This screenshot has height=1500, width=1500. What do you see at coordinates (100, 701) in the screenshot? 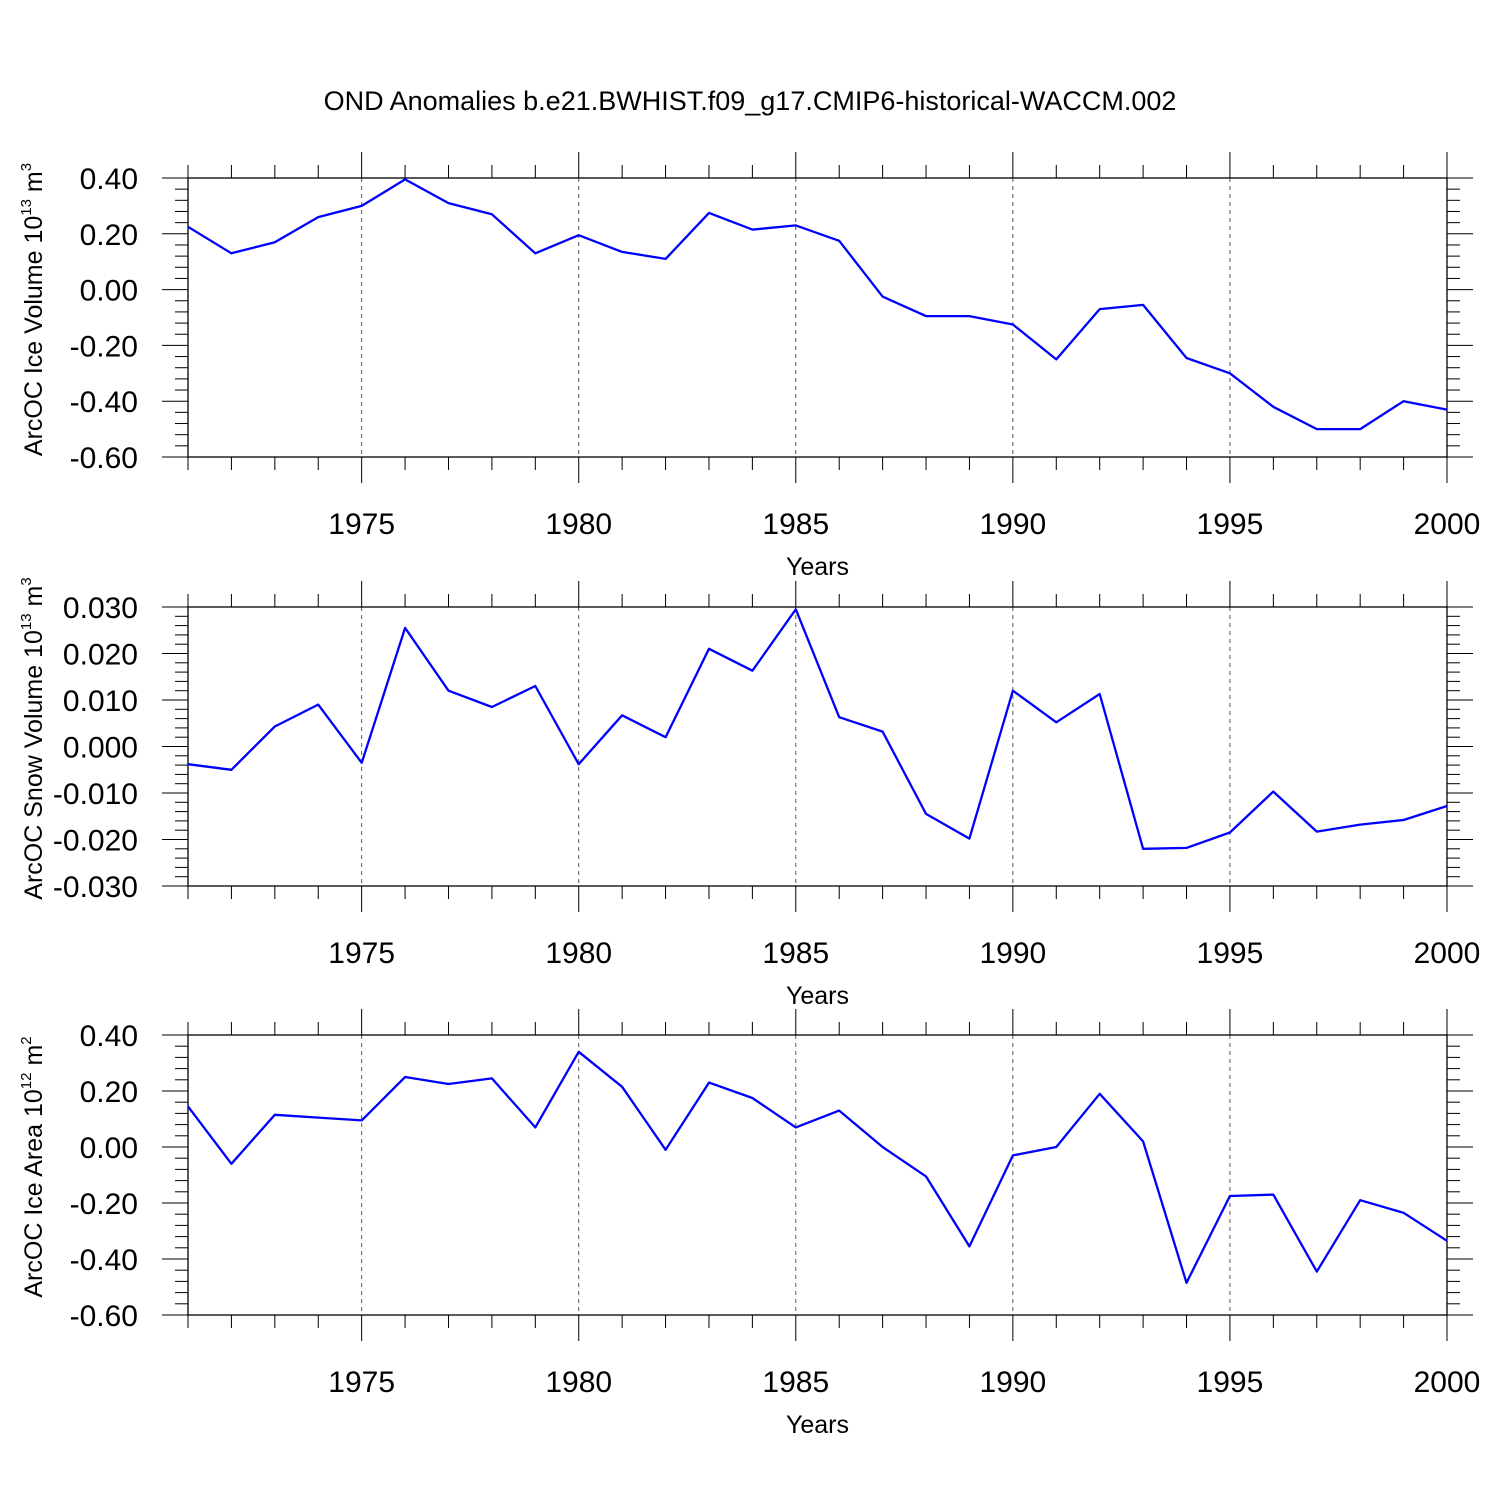
I see `y-tick-label: 0.010` at bounding box center [100, 701].